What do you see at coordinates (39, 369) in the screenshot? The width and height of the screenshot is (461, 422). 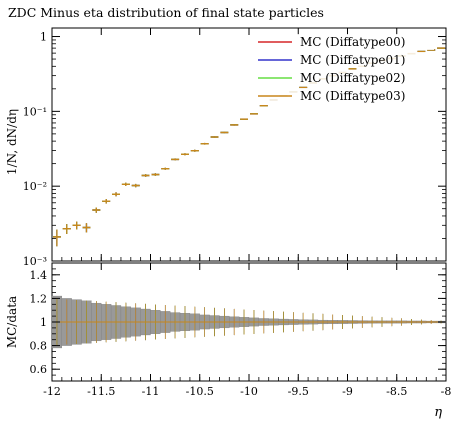 I see `ratio-y-tick-label: 0.6` at bounding box center [39, 369].